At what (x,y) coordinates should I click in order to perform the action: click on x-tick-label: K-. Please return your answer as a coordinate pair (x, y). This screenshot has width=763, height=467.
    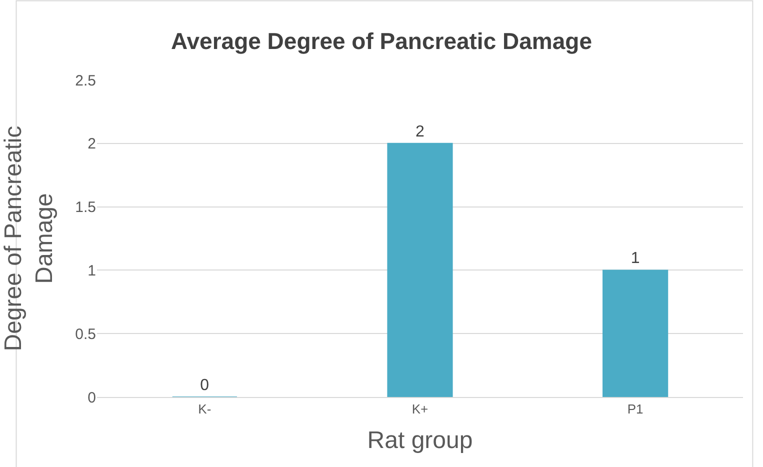
    Looking at the image, I should click on (205, 409).